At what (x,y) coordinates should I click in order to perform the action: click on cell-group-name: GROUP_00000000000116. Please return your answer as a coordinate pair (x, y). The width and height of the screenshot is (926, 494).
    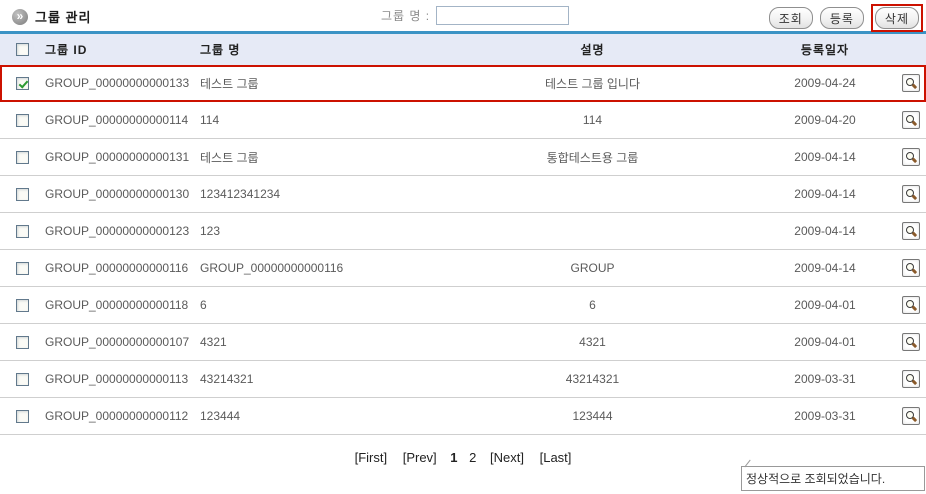
    Looking at the image, I should click on (272, 268).